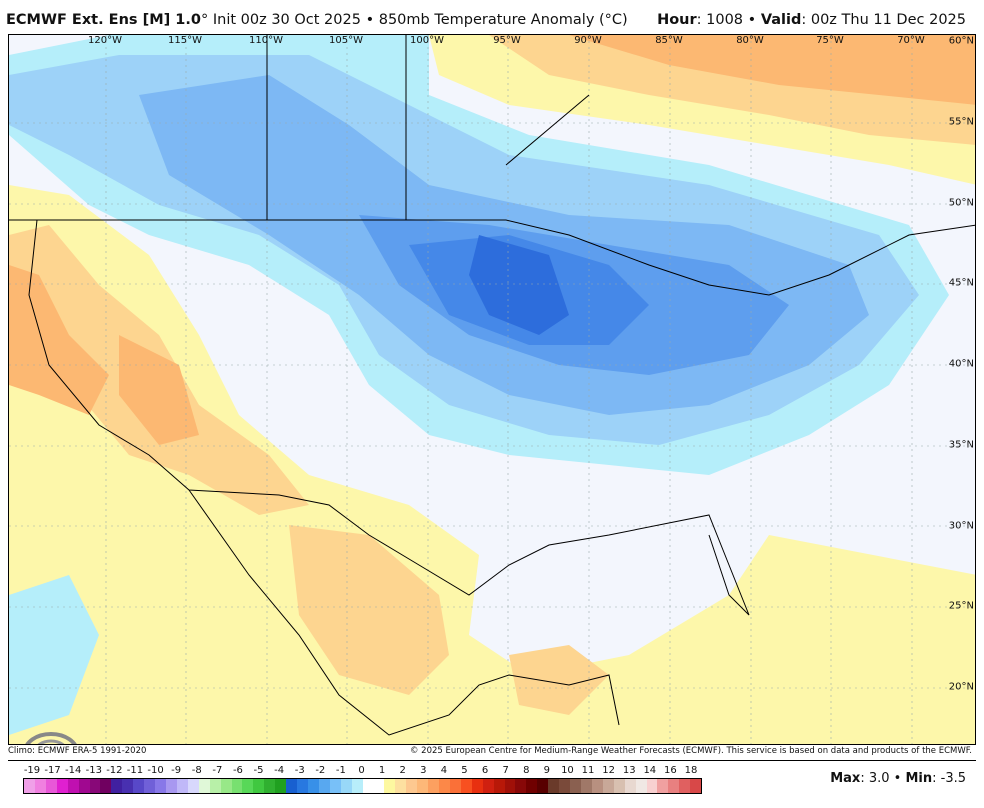  Describe the element at coordinates (402, 770) in the screenshot. I see `colorbar-label: 2` at that location.